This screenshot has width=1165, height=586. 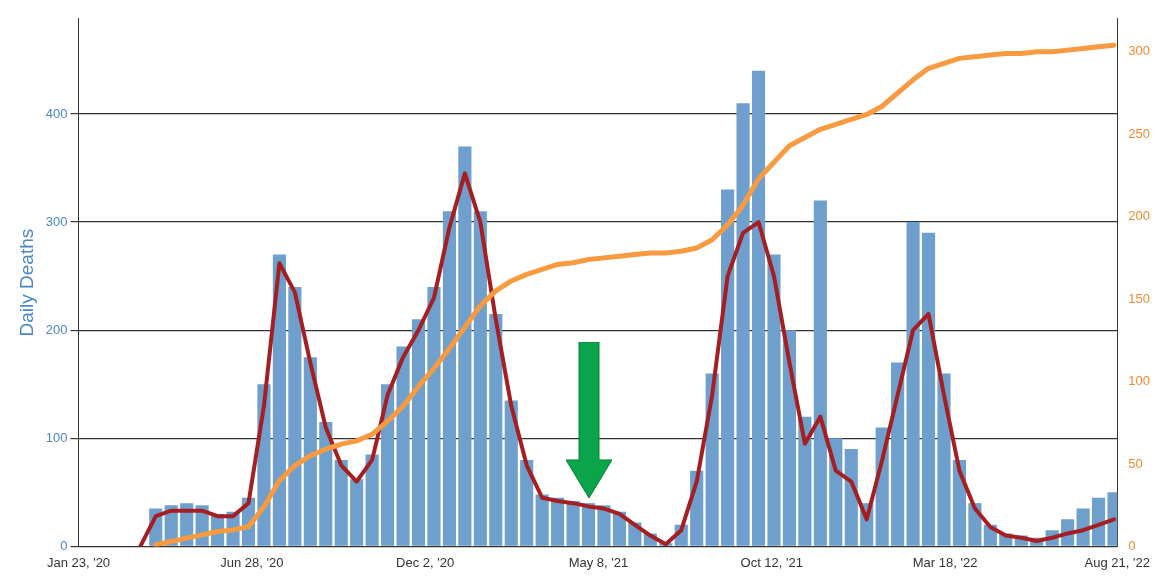 What do you see at coordinates (1139, 298) in the screenshot?
I see `y2-tick-label: 150` at bounding box center [1139, 298].